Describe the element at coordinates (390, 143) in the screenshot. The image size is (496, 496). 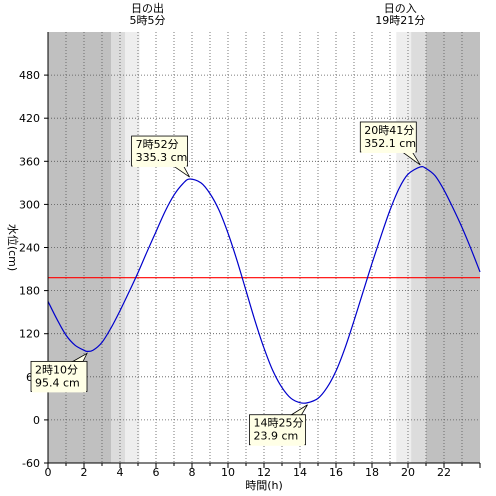
I see `callout-value: 352.1 cm` at that location.